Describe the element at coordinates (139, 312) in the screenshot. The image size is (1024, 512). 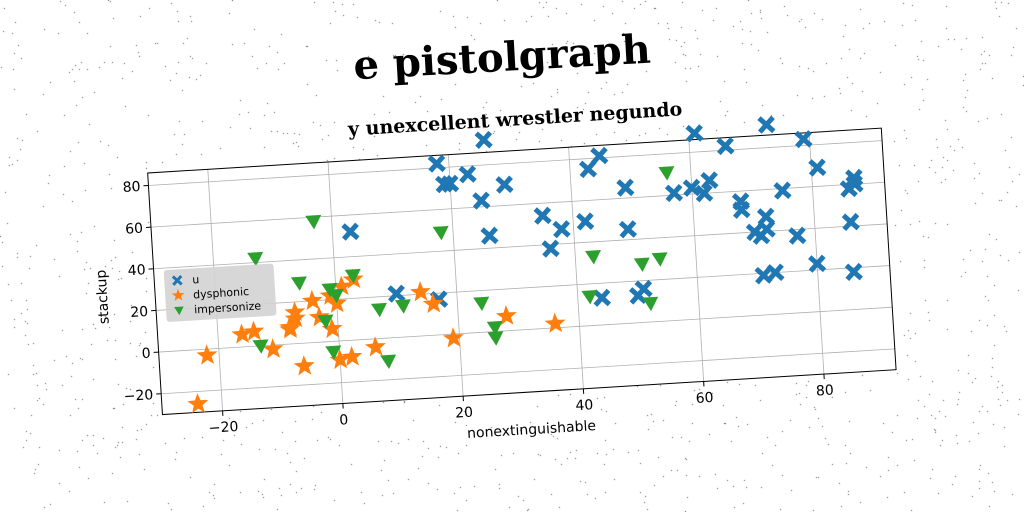
I see `y-tick-label: 20` at that location.